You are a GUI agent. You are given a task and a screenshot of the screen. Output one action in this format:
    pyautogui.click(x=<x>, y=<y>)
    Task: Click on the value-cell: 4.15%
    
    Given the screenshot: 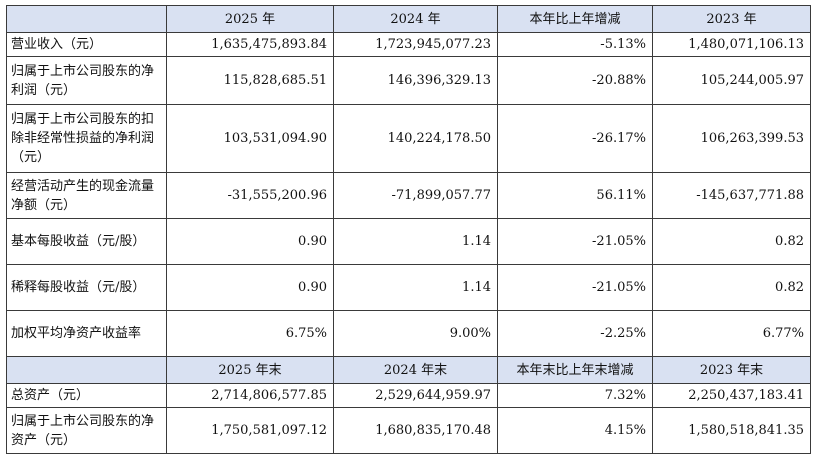 What is the action you would take?
    pyautogui.click(x=575, y=430)
    